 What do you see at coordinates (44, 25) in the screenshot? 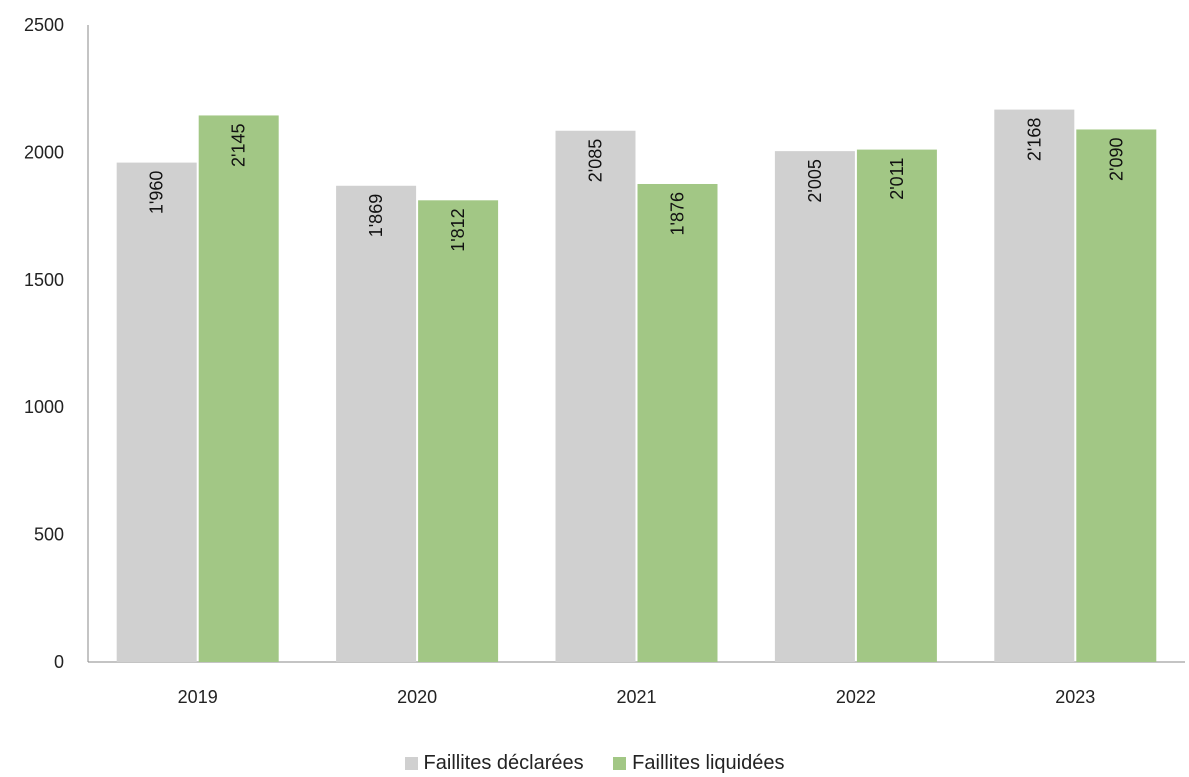
I see `y-tick-label: 2500` at bounding box center [44, 25].